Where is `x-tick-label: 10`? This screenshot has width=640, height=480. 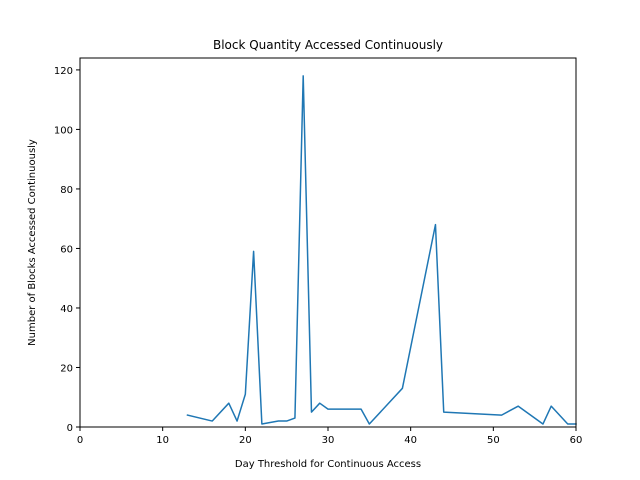
x-tick-label: 10 is located at coordinates (162, 440).